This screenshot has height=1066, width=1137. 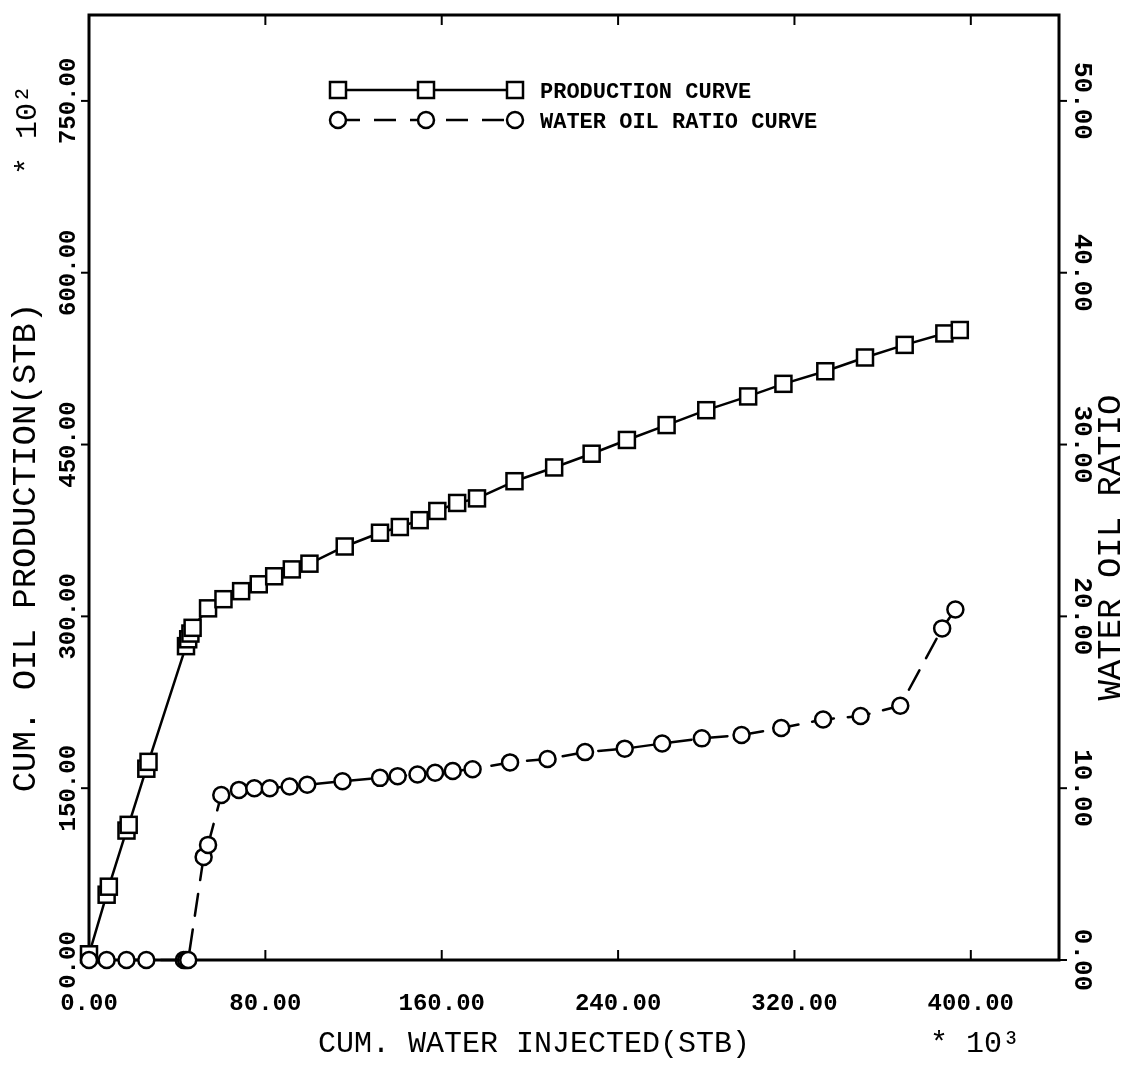 What do you see at coordinates (618, 1003) in the screenshot?
I see `x-tick-label: 240.00` at bounding box center [618, 1003].